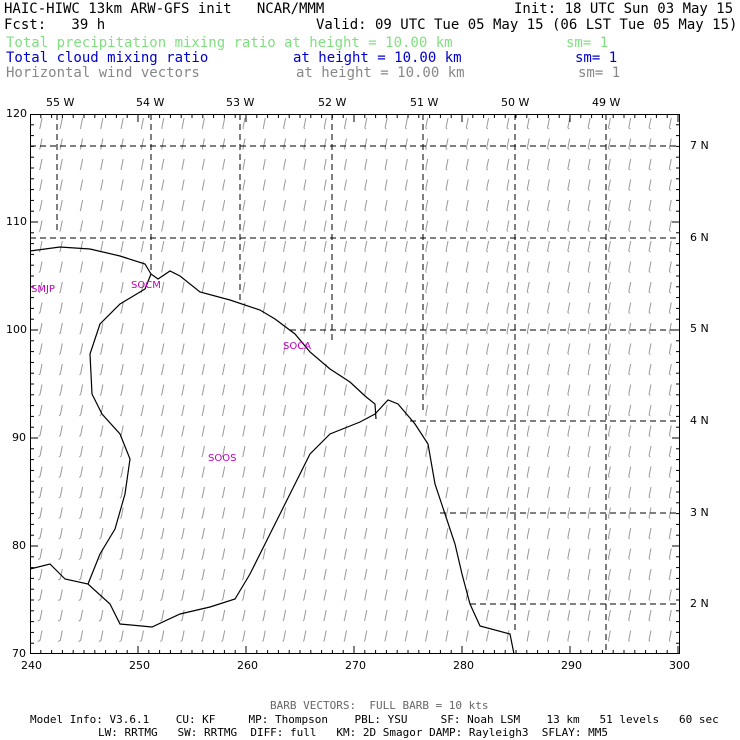 This screenshot has width=740, height=740. I want to click on x-tick-260: 260, so click(247, 665).